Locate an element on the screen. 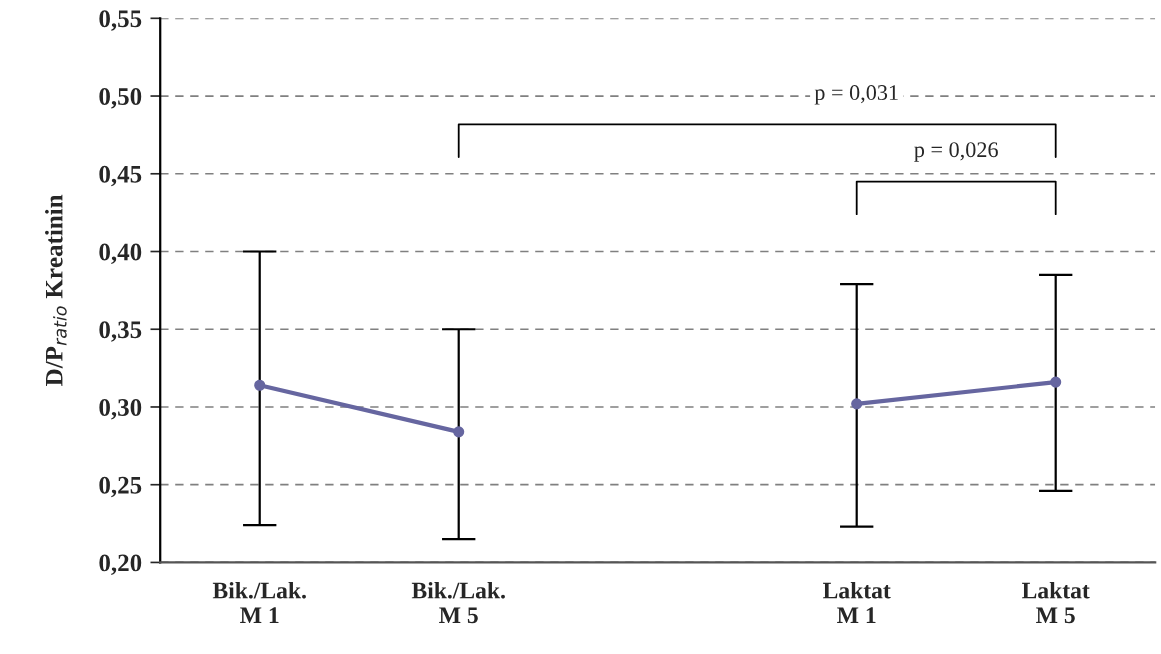 The image size is (1161, 654). x-tick-label: Bik./Lak. M 5 is located at coordinates (458, 602).